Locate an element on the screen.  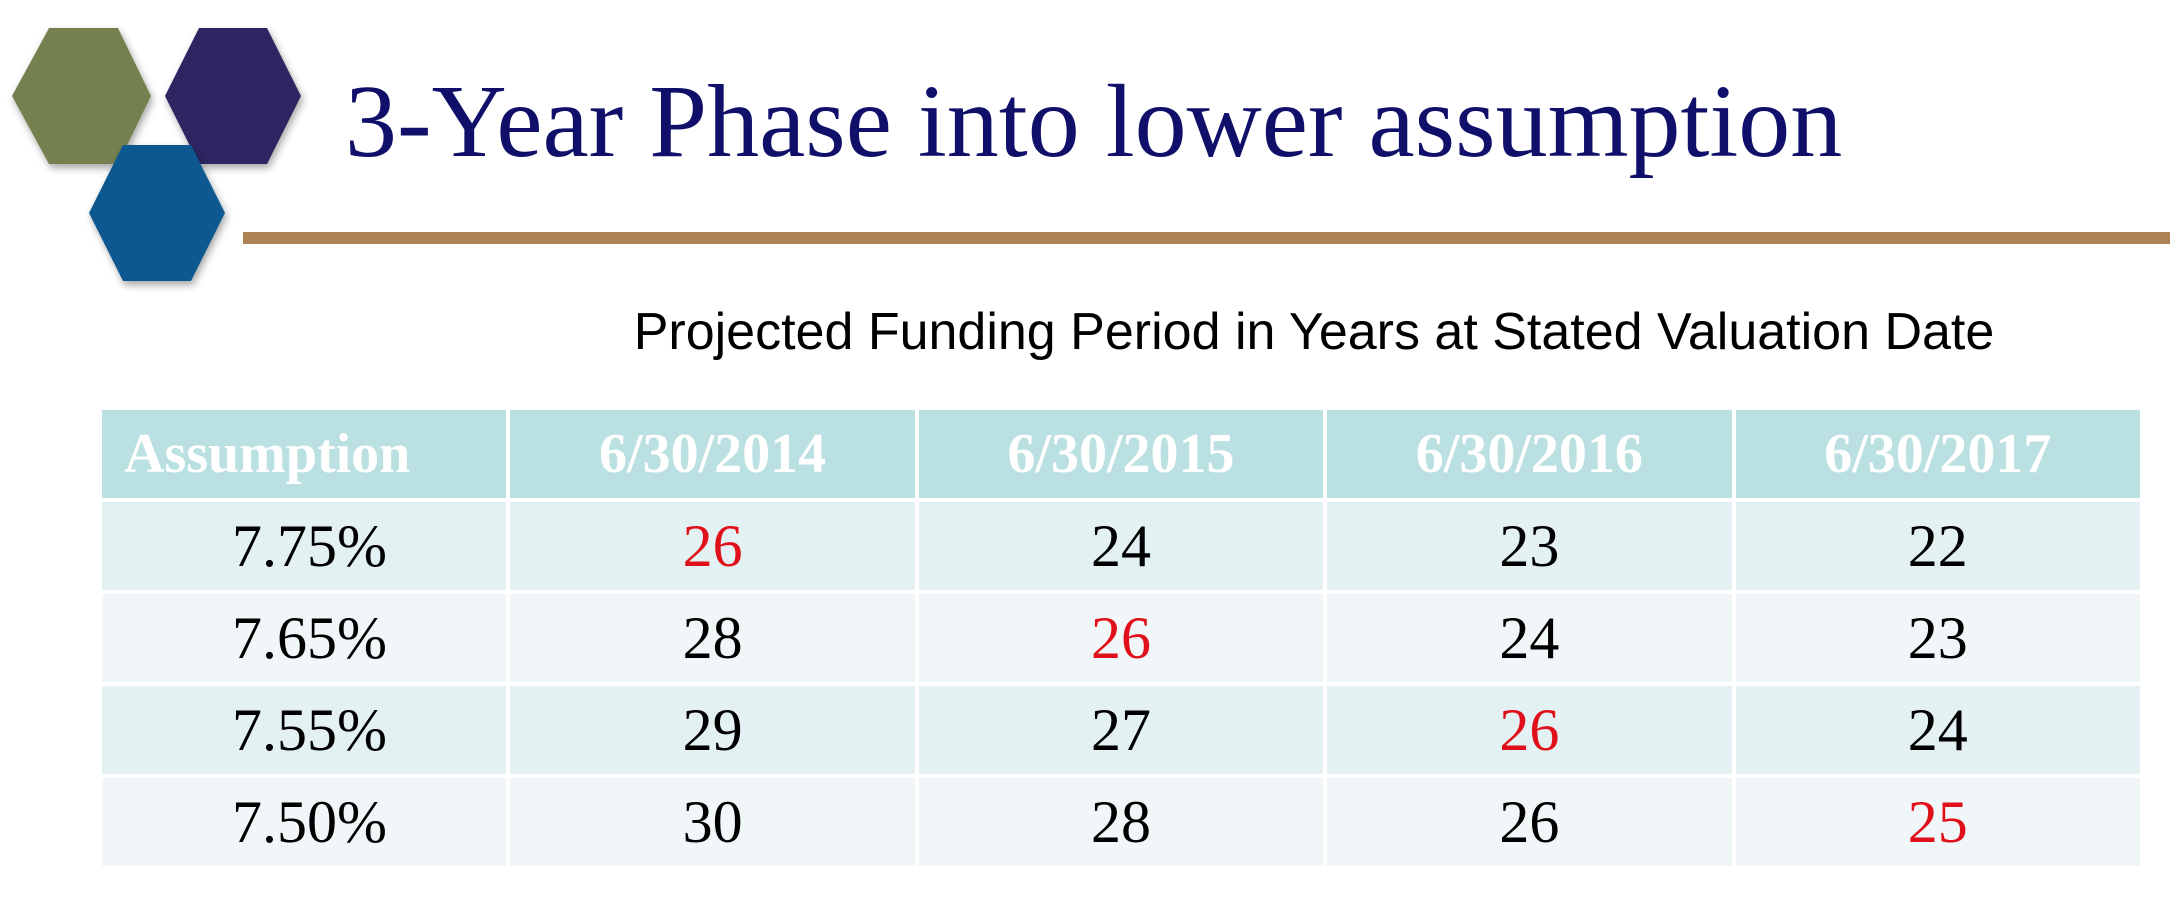
funding-years-cell: 27 is located at coordinates (1121, 730).